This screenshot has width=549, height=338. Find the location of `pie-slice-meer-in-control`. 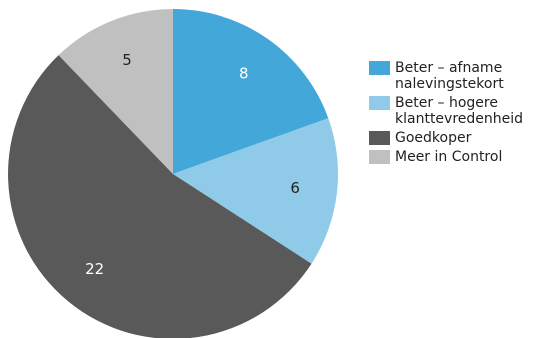

pie-slice-meer-in-control is located at coordinates (115, 91).